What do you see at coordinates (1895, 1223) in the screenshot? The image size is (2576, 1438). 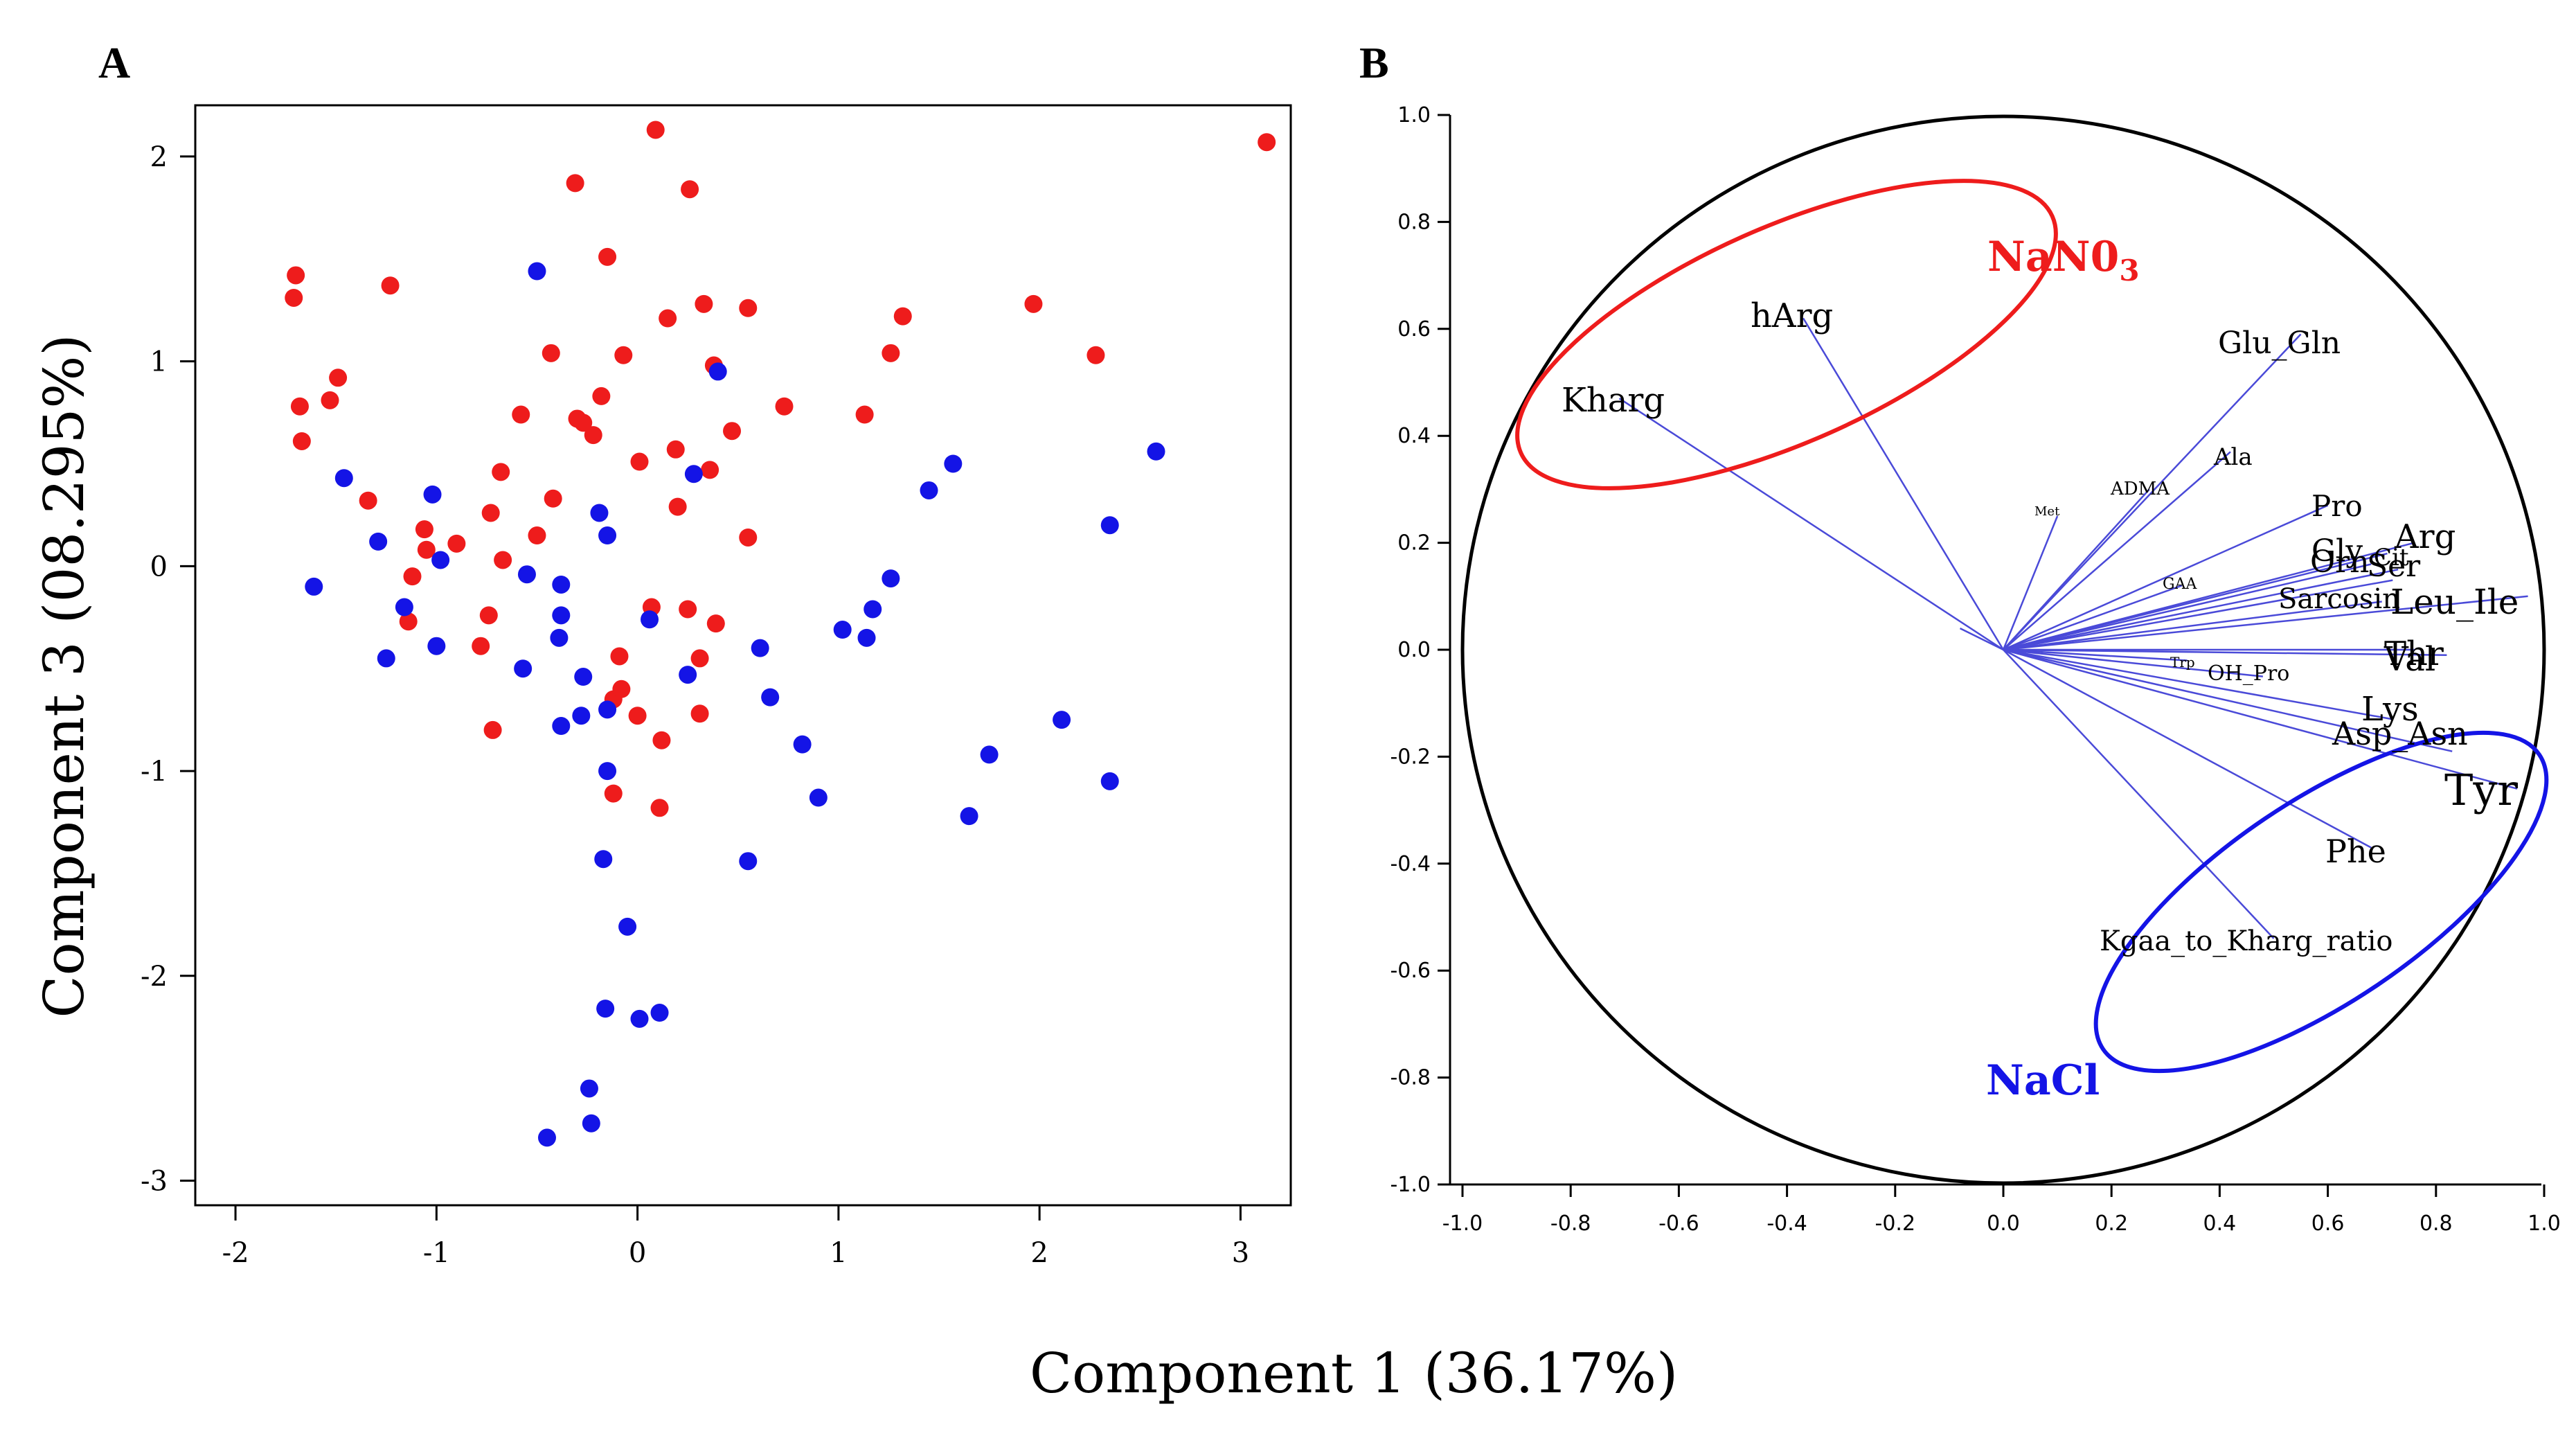 I see `loading-x-tick-label: -0.2` at bounding box center [1895, 1223].